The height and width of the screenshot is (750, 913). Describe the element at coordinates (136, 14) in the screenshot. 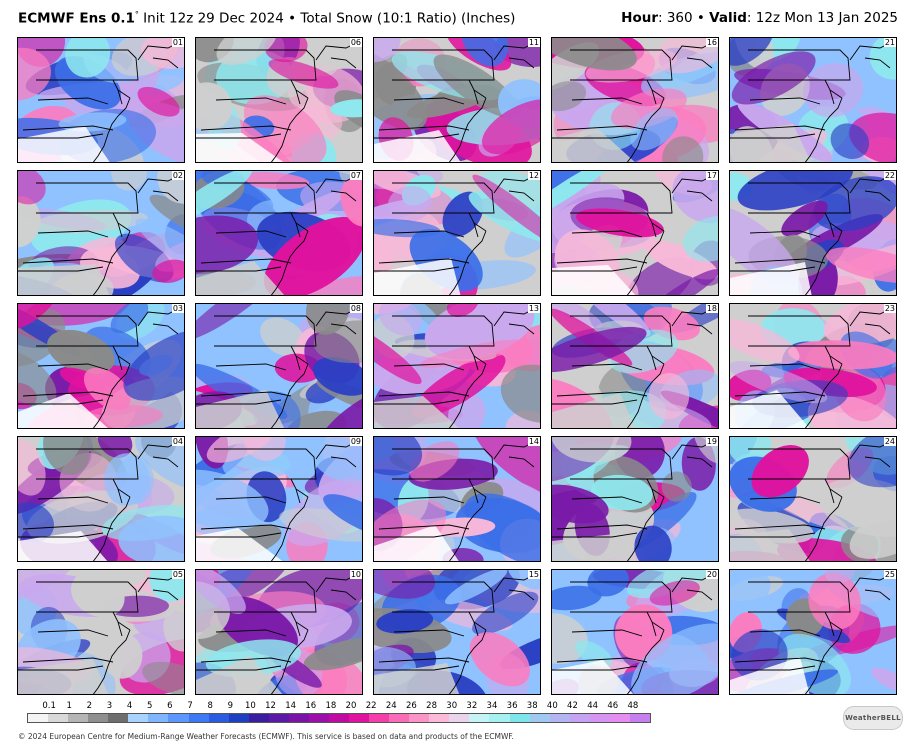

I see `degree-symbol: °` at that location.